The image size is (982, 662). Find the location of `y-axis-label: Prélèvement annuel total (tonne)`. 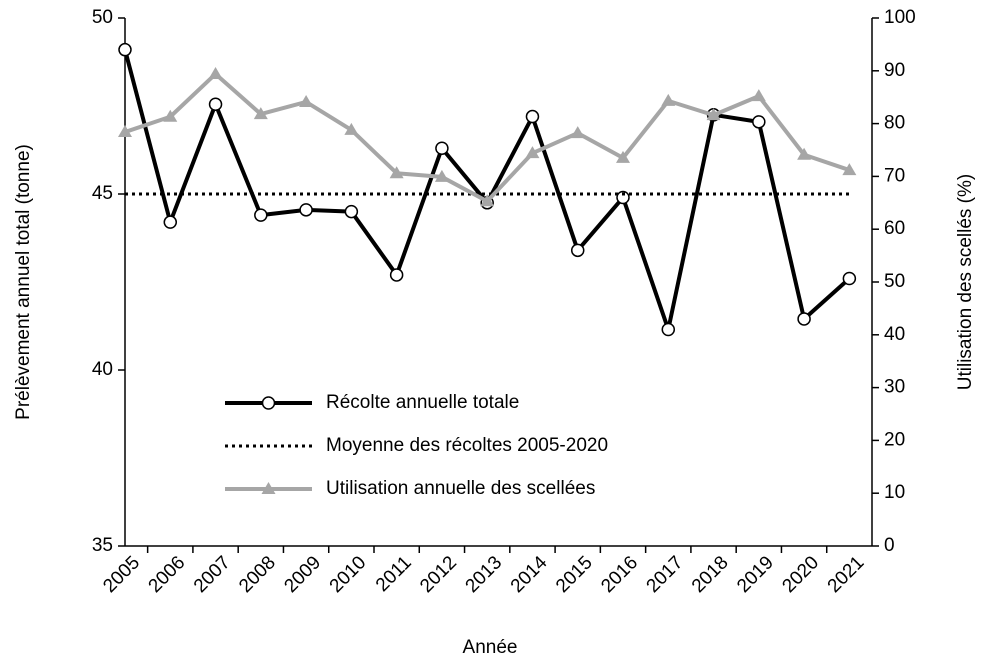

y-axis-label: Prélèvement annuel total (tonne) is located at coordinates (23, 282).